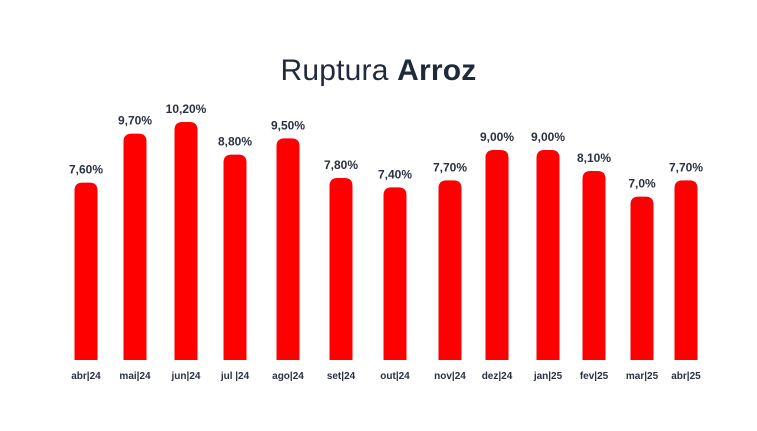 The height and width of the screenshot is (431, 757). What do you see at coordinates (135, 121) in the screenshot?
I see `value-label: 9,70%` at bounding box center [135, 121].